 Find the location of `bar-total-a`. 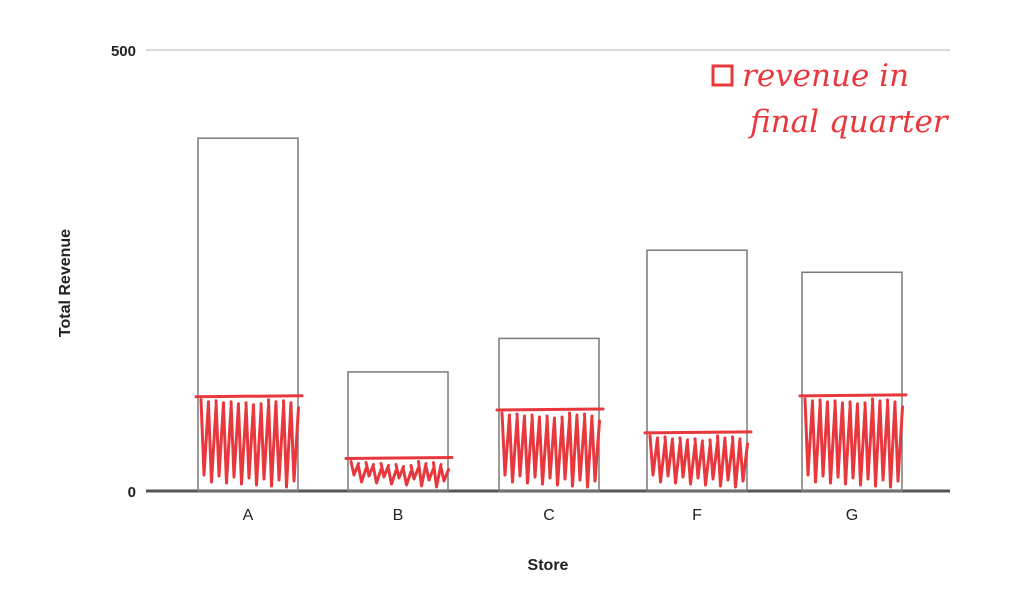

bar-total-a is located at coordinates (248, 314).